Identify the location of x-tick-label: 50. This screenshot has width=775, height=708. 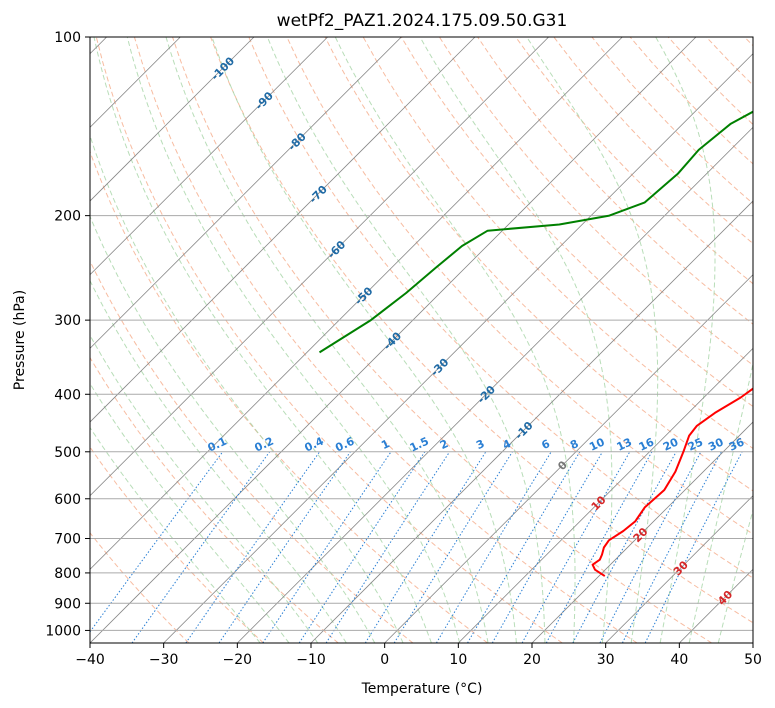
(753, 660).